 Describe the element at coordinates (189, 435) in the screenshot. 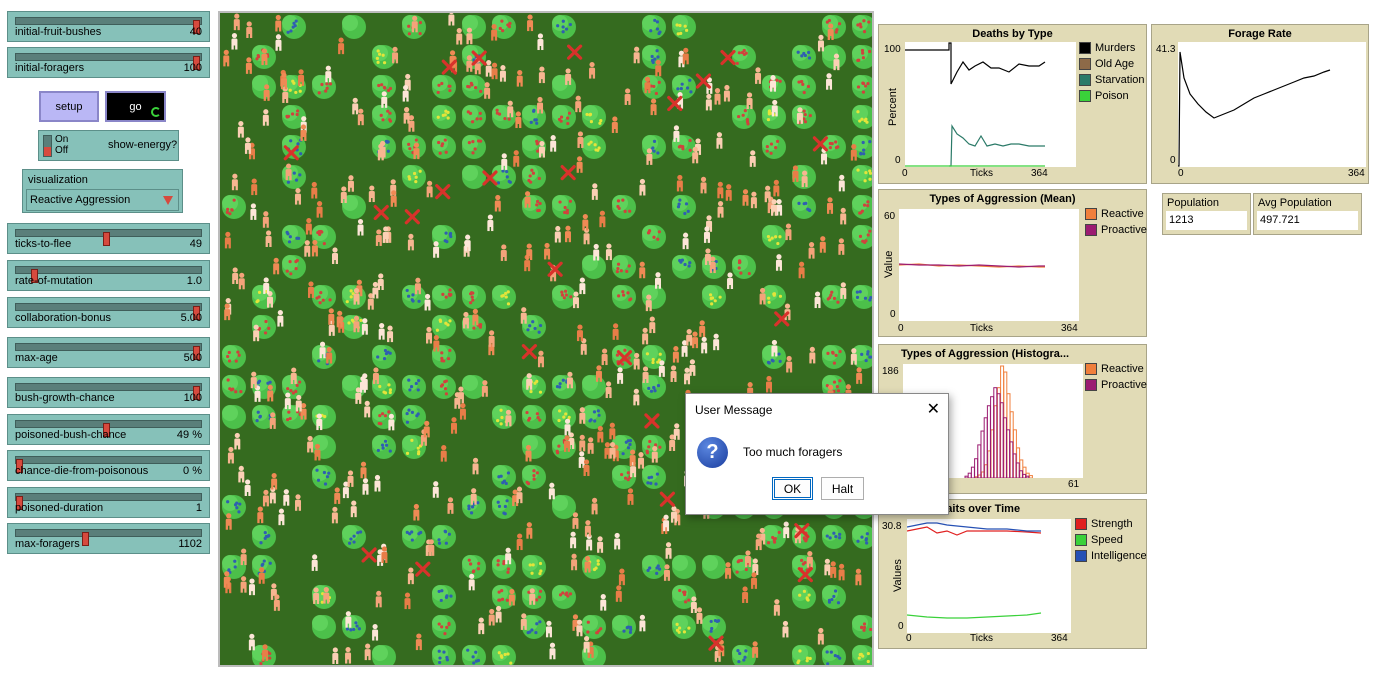

I see `slider-value: 49 %` at that location.